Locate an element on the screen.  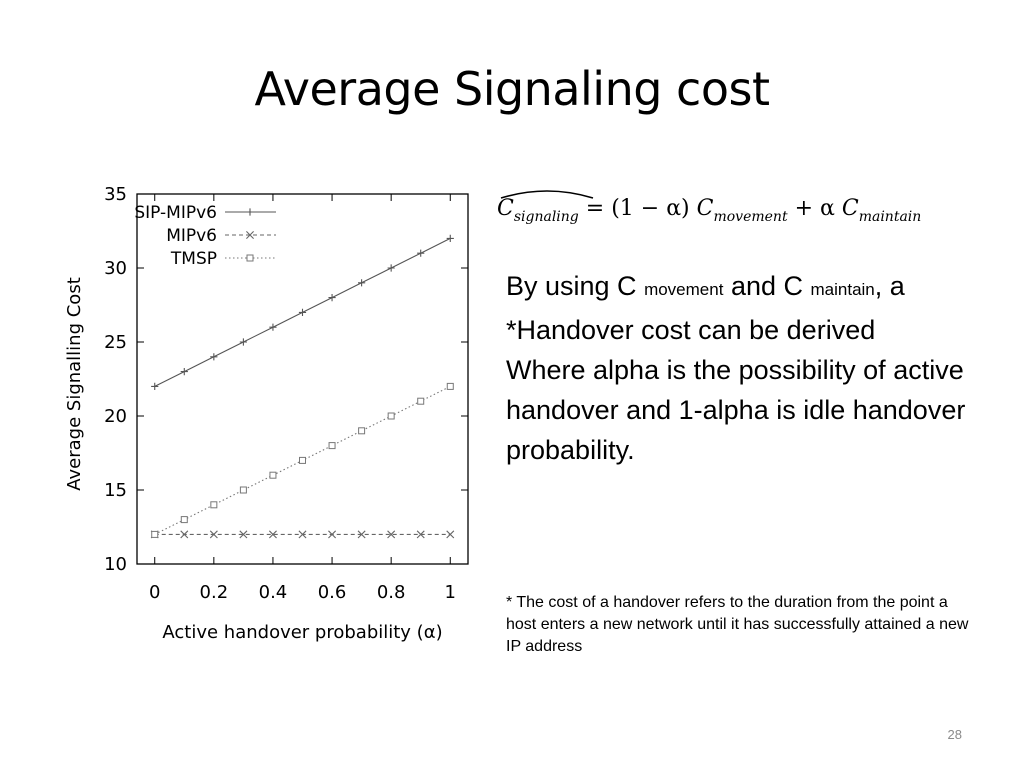
y-tick-label: 35 is located at coordinates (115, 194).